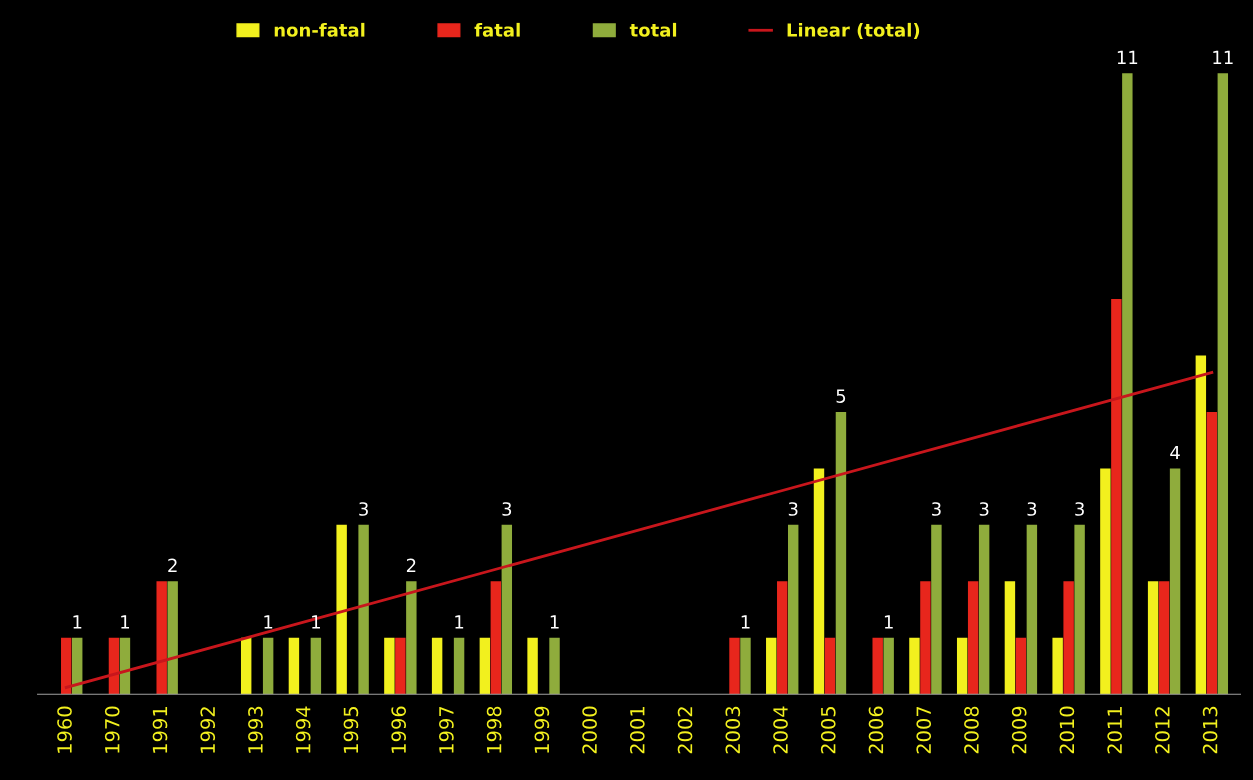 This screenshot has width=1253, height=780. I want to click on x-tick-label: 2001, so click(637, 730).